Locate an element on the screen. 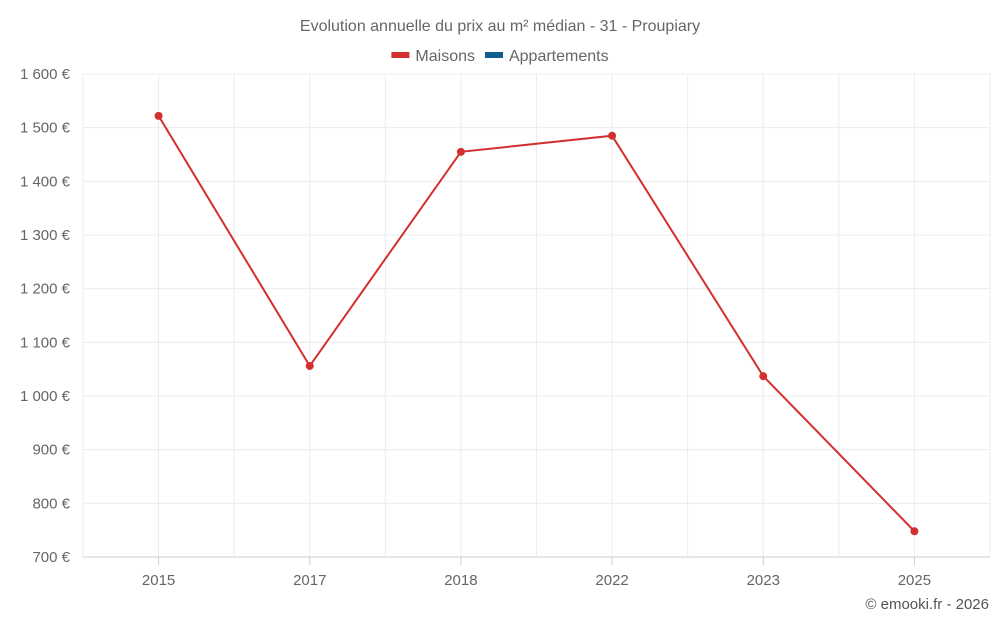 The height and width of the screenshot is (625, 1000). y-tick-label: 1 400 € is located at coordinates (45, 181).